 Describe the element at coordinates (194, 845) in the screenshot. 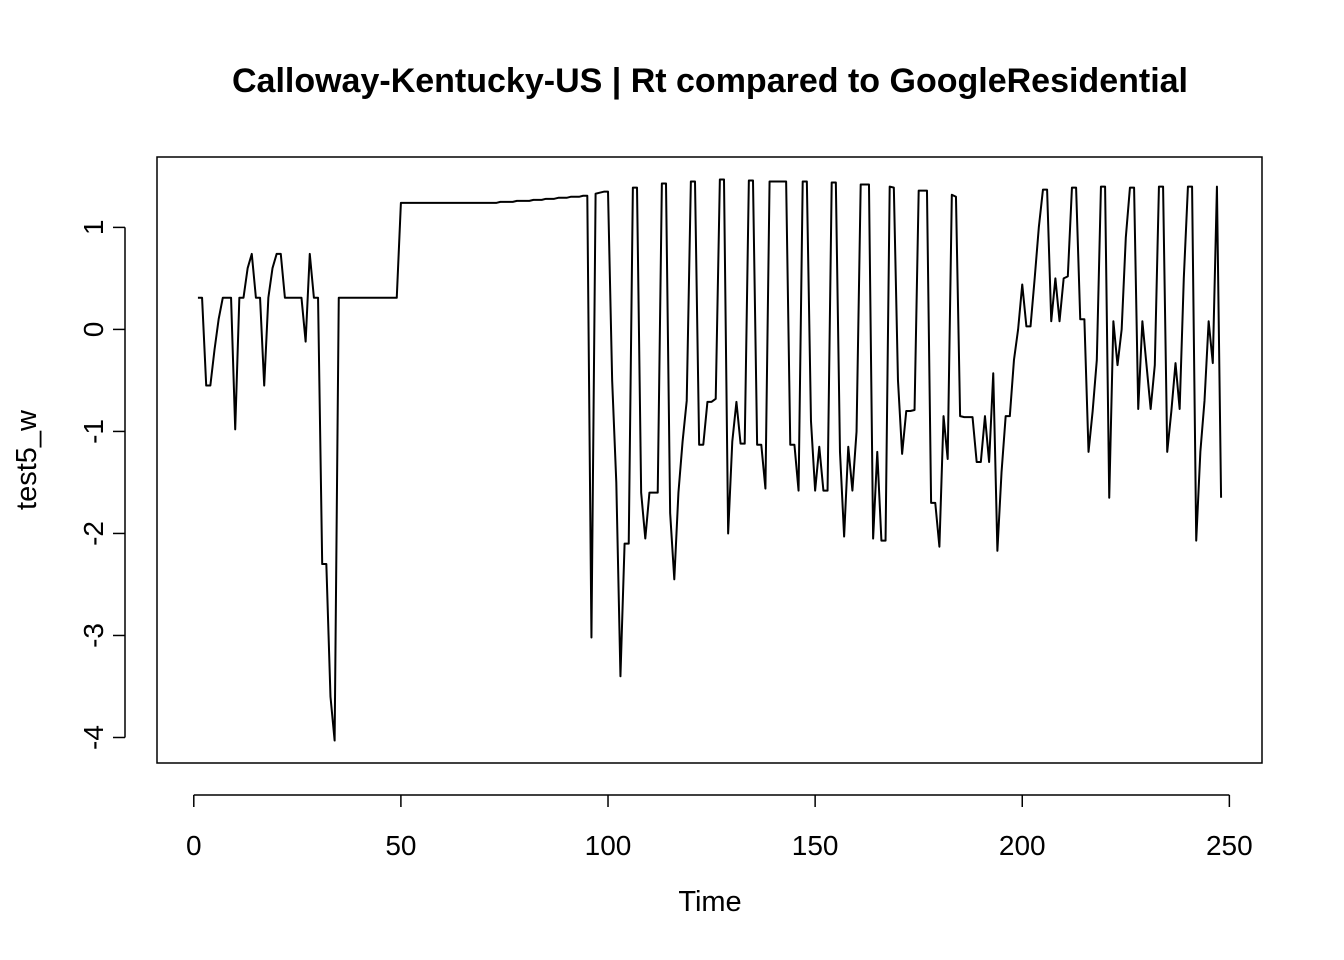

I see `x-tick-label: 0` at that location.